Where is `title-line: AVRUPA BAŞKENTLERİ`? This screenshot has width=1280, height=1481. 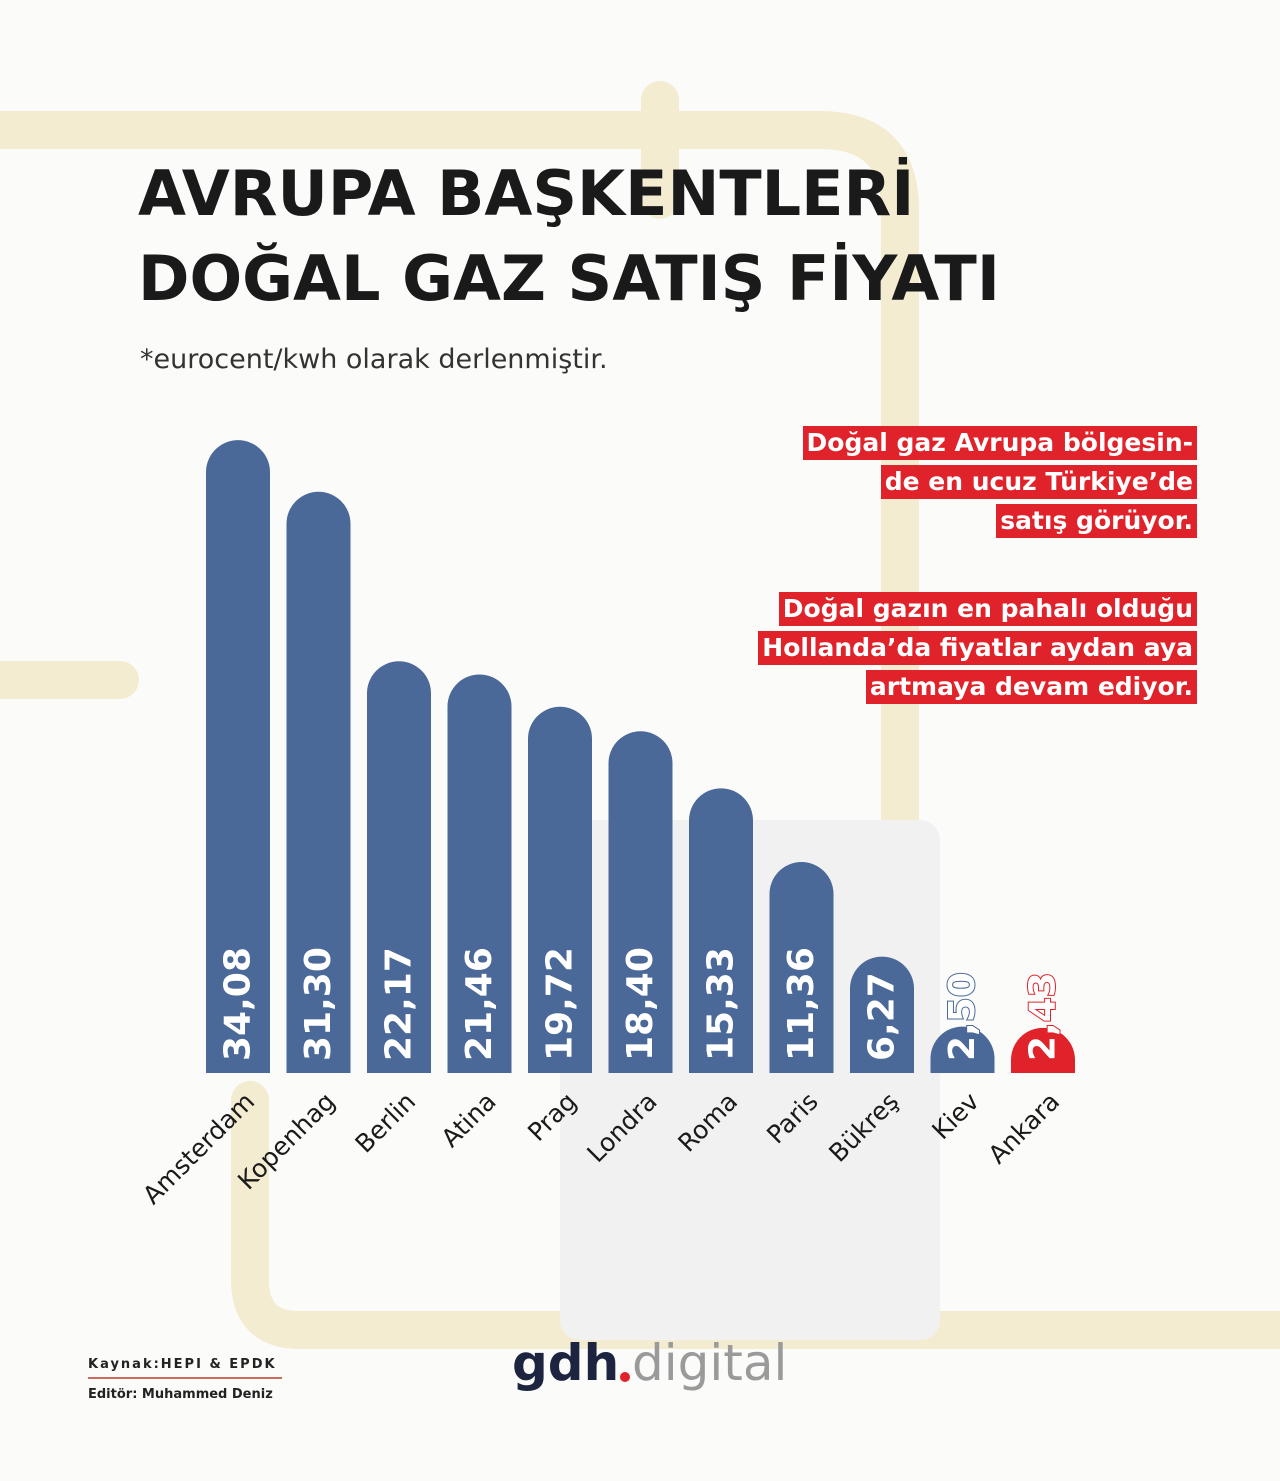
title-line: AVRUPA BAŞKENTLERİ is located at coordinates (526, 193).